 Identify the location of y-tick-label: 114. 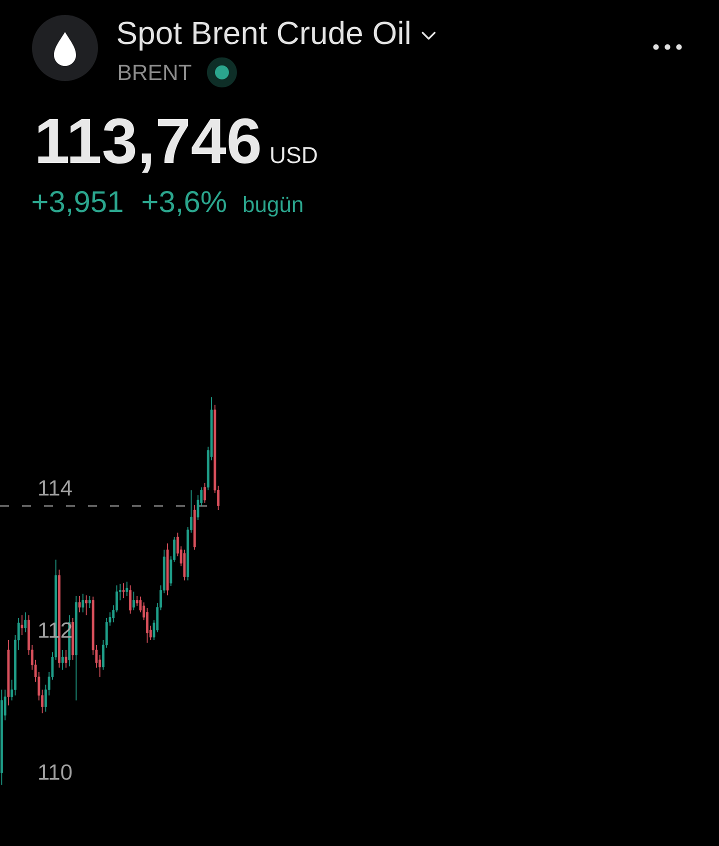
(55, 488).